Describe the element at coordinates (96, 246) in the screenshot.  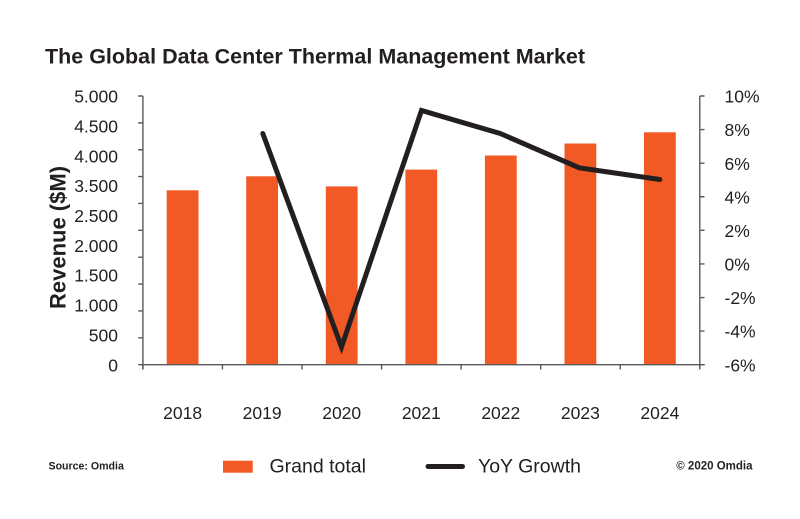
I see `svg-text: 2.000` at that location.